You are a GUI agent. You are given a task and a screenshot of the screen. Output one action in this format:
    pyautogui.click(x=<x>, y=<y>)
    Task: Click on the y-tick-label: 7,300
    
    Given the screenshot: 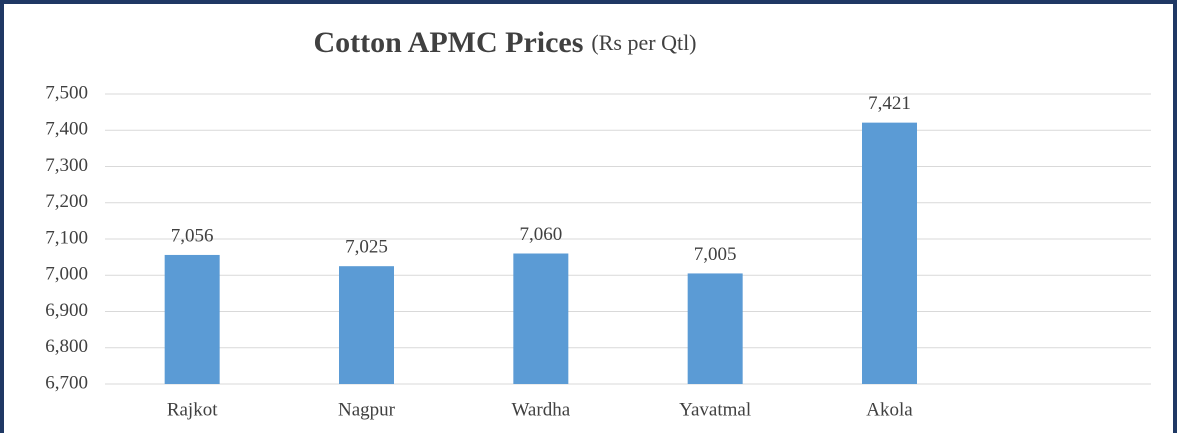 What is the action you would take?
    pyautogui.click(x=66, y=165)
    